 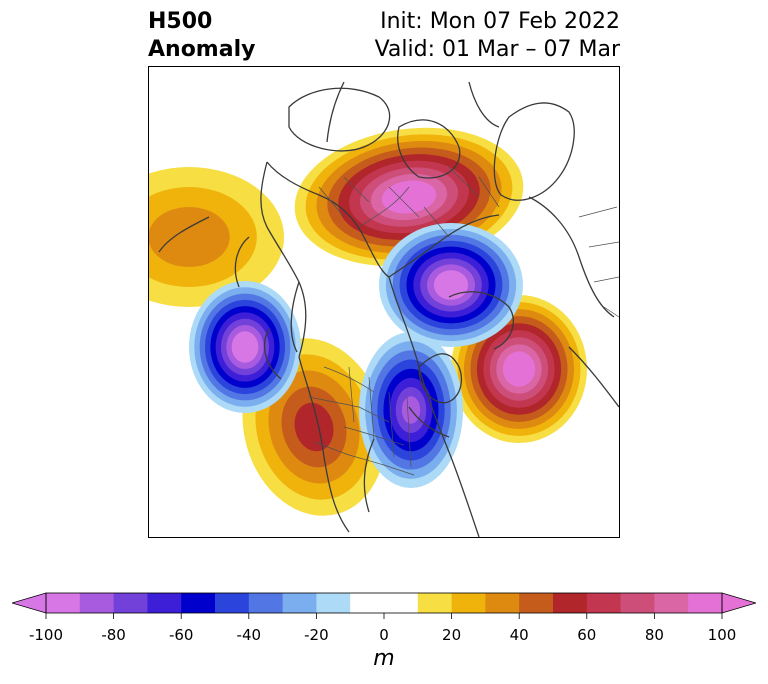 I want to click on colorbar-tick-label: 80, so click(x=654, y=635).